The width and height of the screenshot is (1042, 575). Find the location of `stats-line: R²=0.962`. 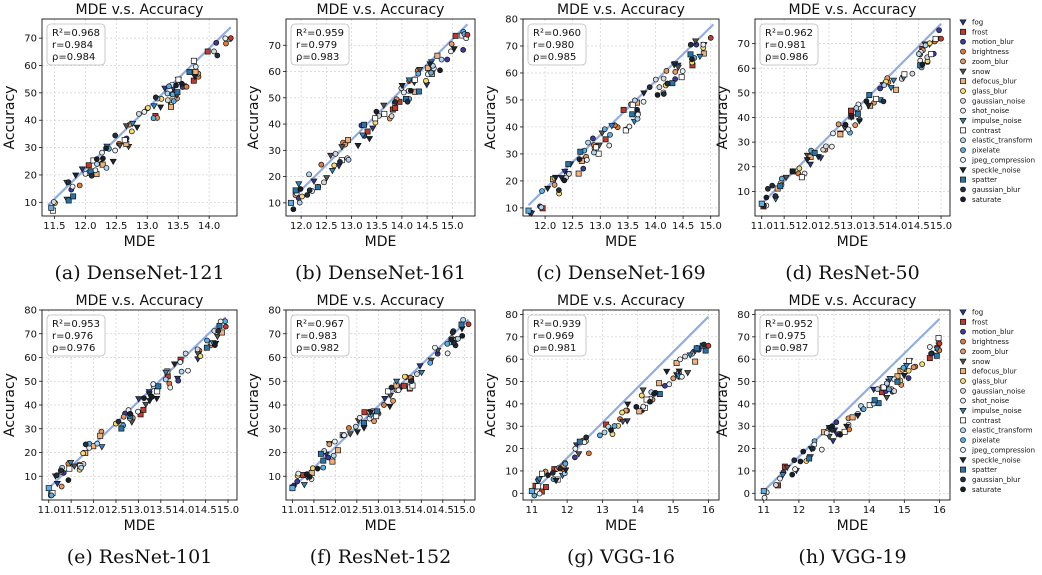

stats-line: R²=0.962 is located at coordinates (789, 33).